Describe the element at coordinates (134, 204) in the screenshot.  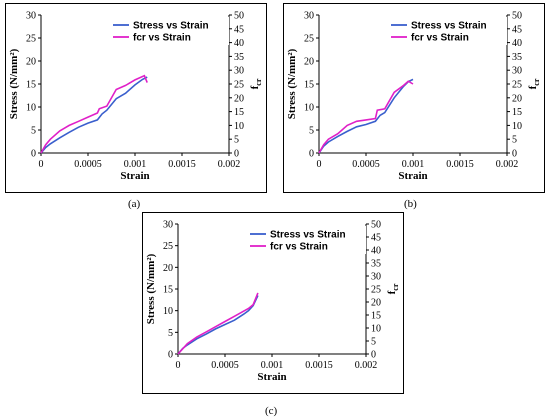
I see `figure-caption: (a)` at that location.